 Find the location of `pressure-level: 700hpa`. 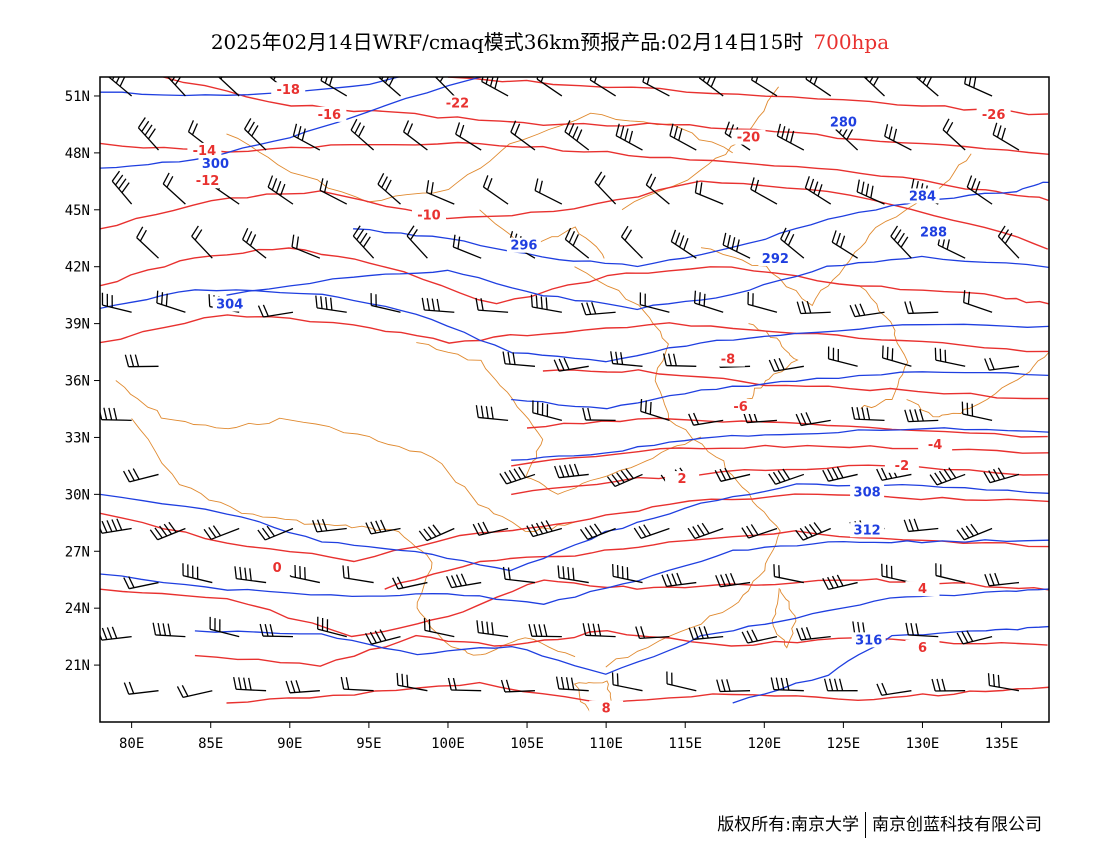

pressure-level: 700hpa is located at coordinates (851, 42).